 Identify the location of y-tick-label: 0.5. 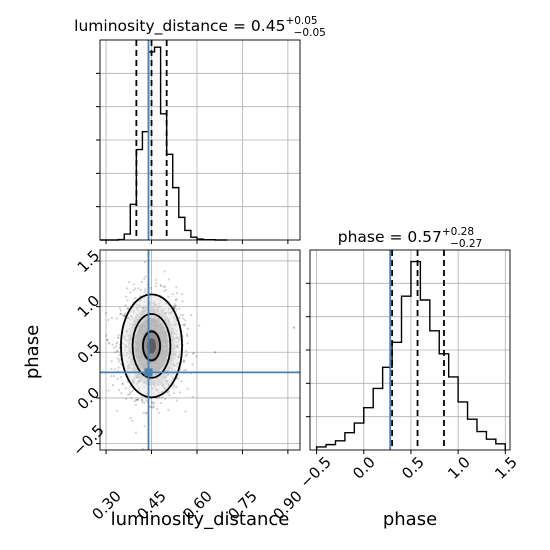
(89, 353).